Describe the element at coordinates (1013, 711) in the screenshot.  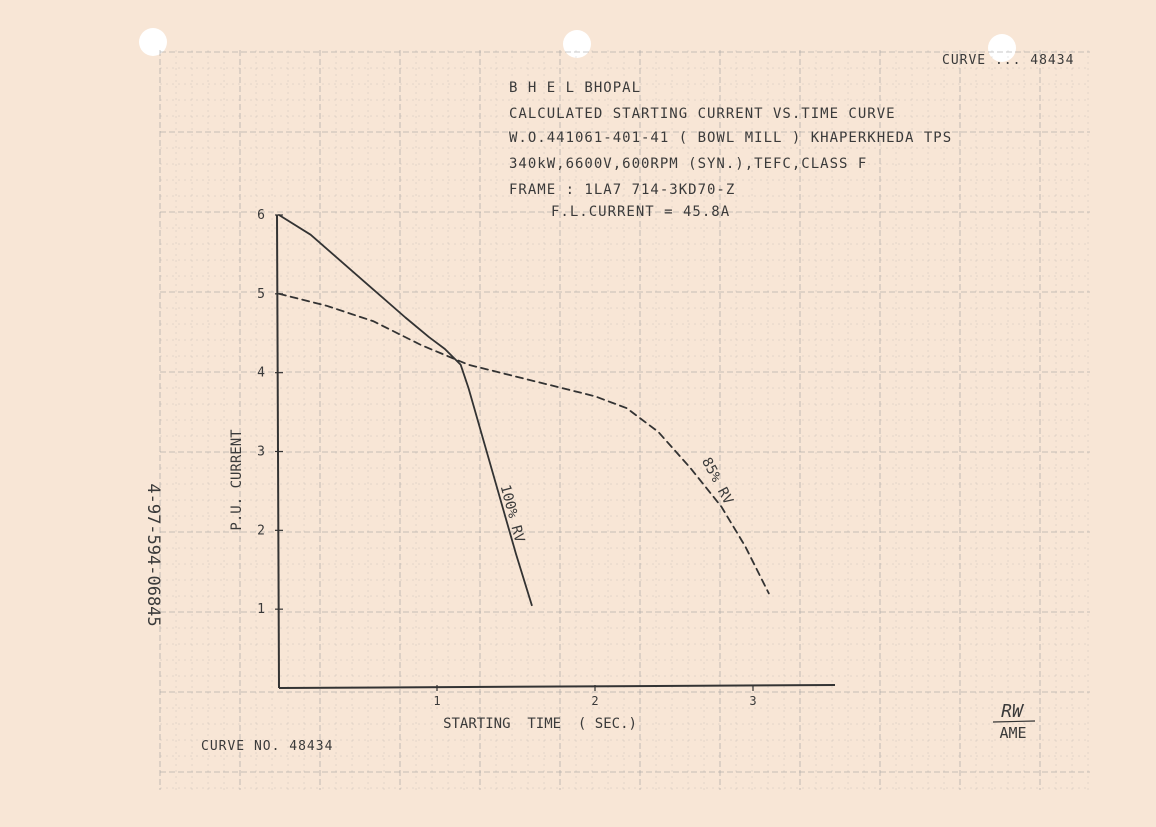
I see `signature-initials: RW` at that location.